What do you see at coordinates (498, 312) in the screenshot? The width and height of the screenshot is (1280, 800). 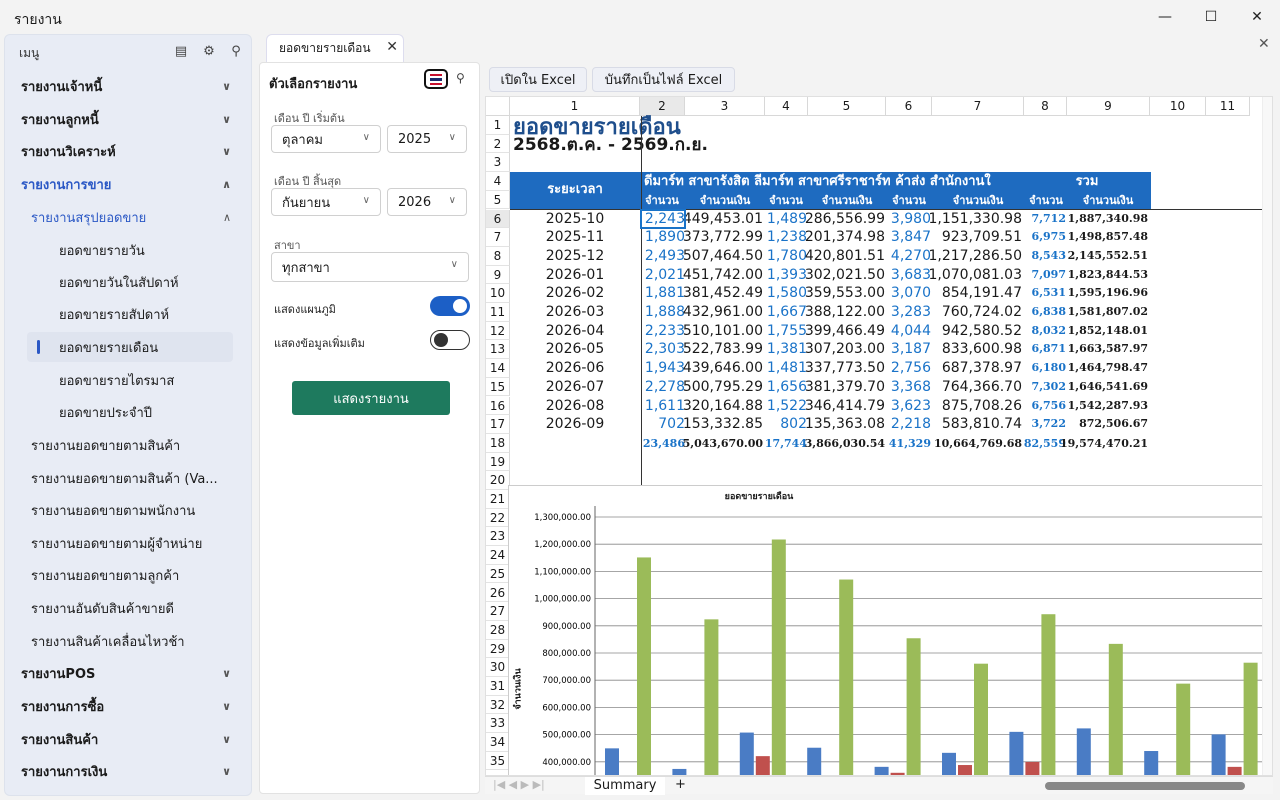 I see `row-header: 11` at bounding box center [498, 312].